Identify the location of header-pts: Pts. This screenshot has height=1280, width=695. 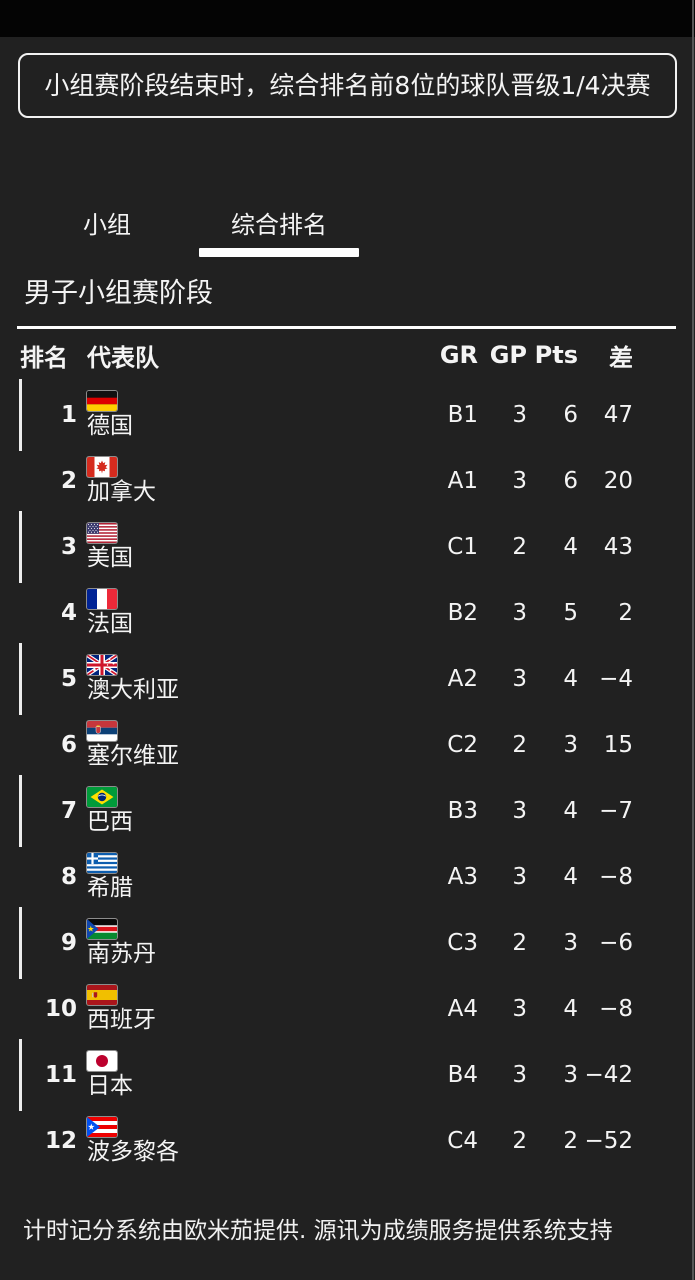
(556, 355).